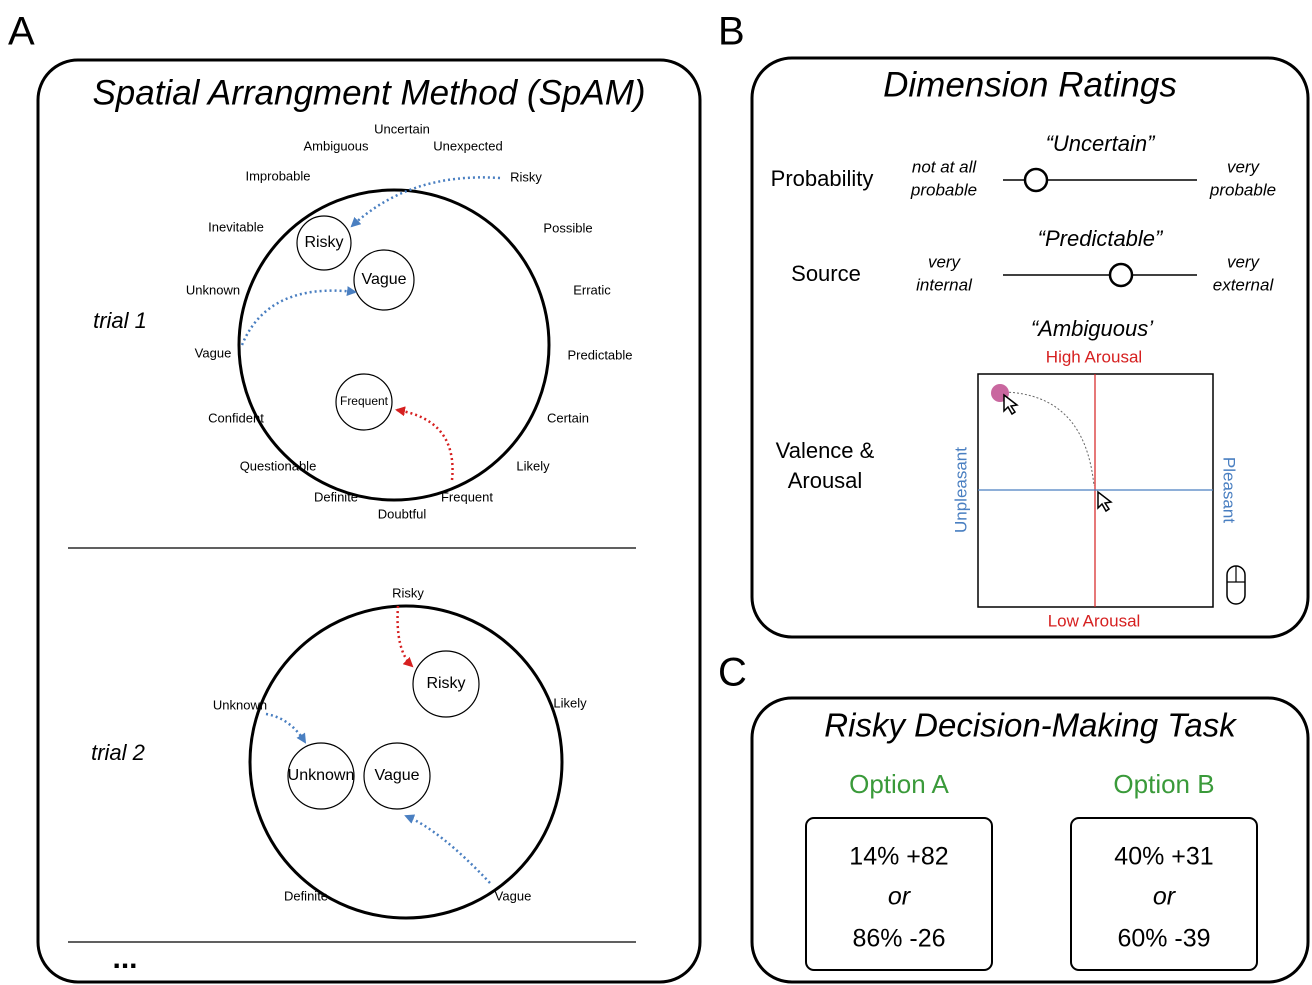 This screenshot has width=1312, height=985. Describe the element at coordinates (731, 32) in the screenshot. I see `panel-label: B` at that location.